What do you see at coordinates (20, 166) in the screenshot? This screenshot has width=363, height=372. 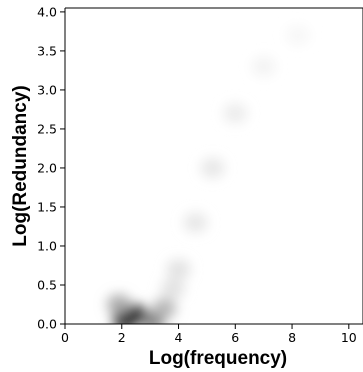 I see `y-axis-label: Log(Redundancy)` at bounding box center [20, 166].